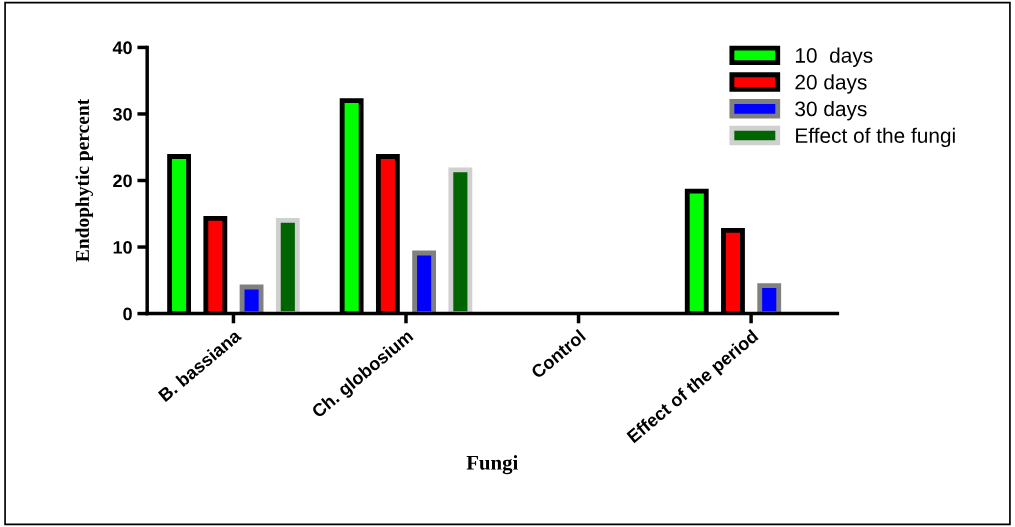 Image resolution: width=1015 pixels, height=527 pixels. Describe the element at coordinates (84, 180) in the screenshot. I see `y-axis-title: Endophytic percent` at that location.